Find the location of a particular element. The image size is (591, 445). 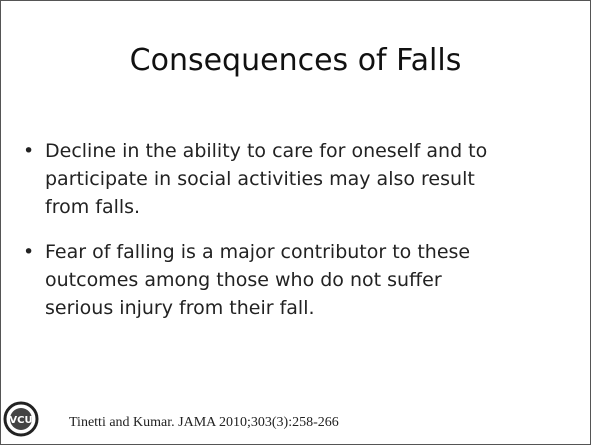

slide-title: Consequences of Falls is located at coordinates (295, 60).